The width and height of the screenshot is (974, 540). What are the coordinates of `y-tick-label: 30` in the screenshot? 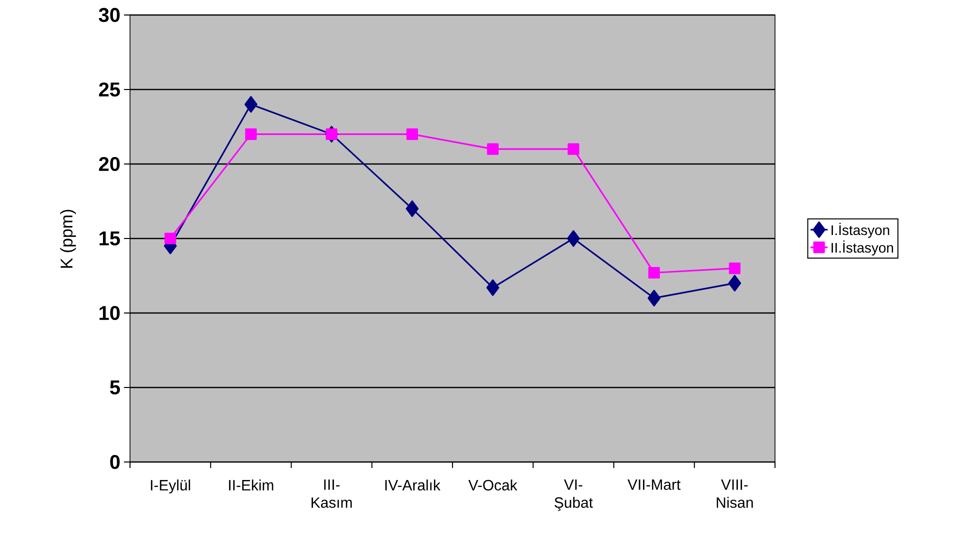 It's located at (109, 15).